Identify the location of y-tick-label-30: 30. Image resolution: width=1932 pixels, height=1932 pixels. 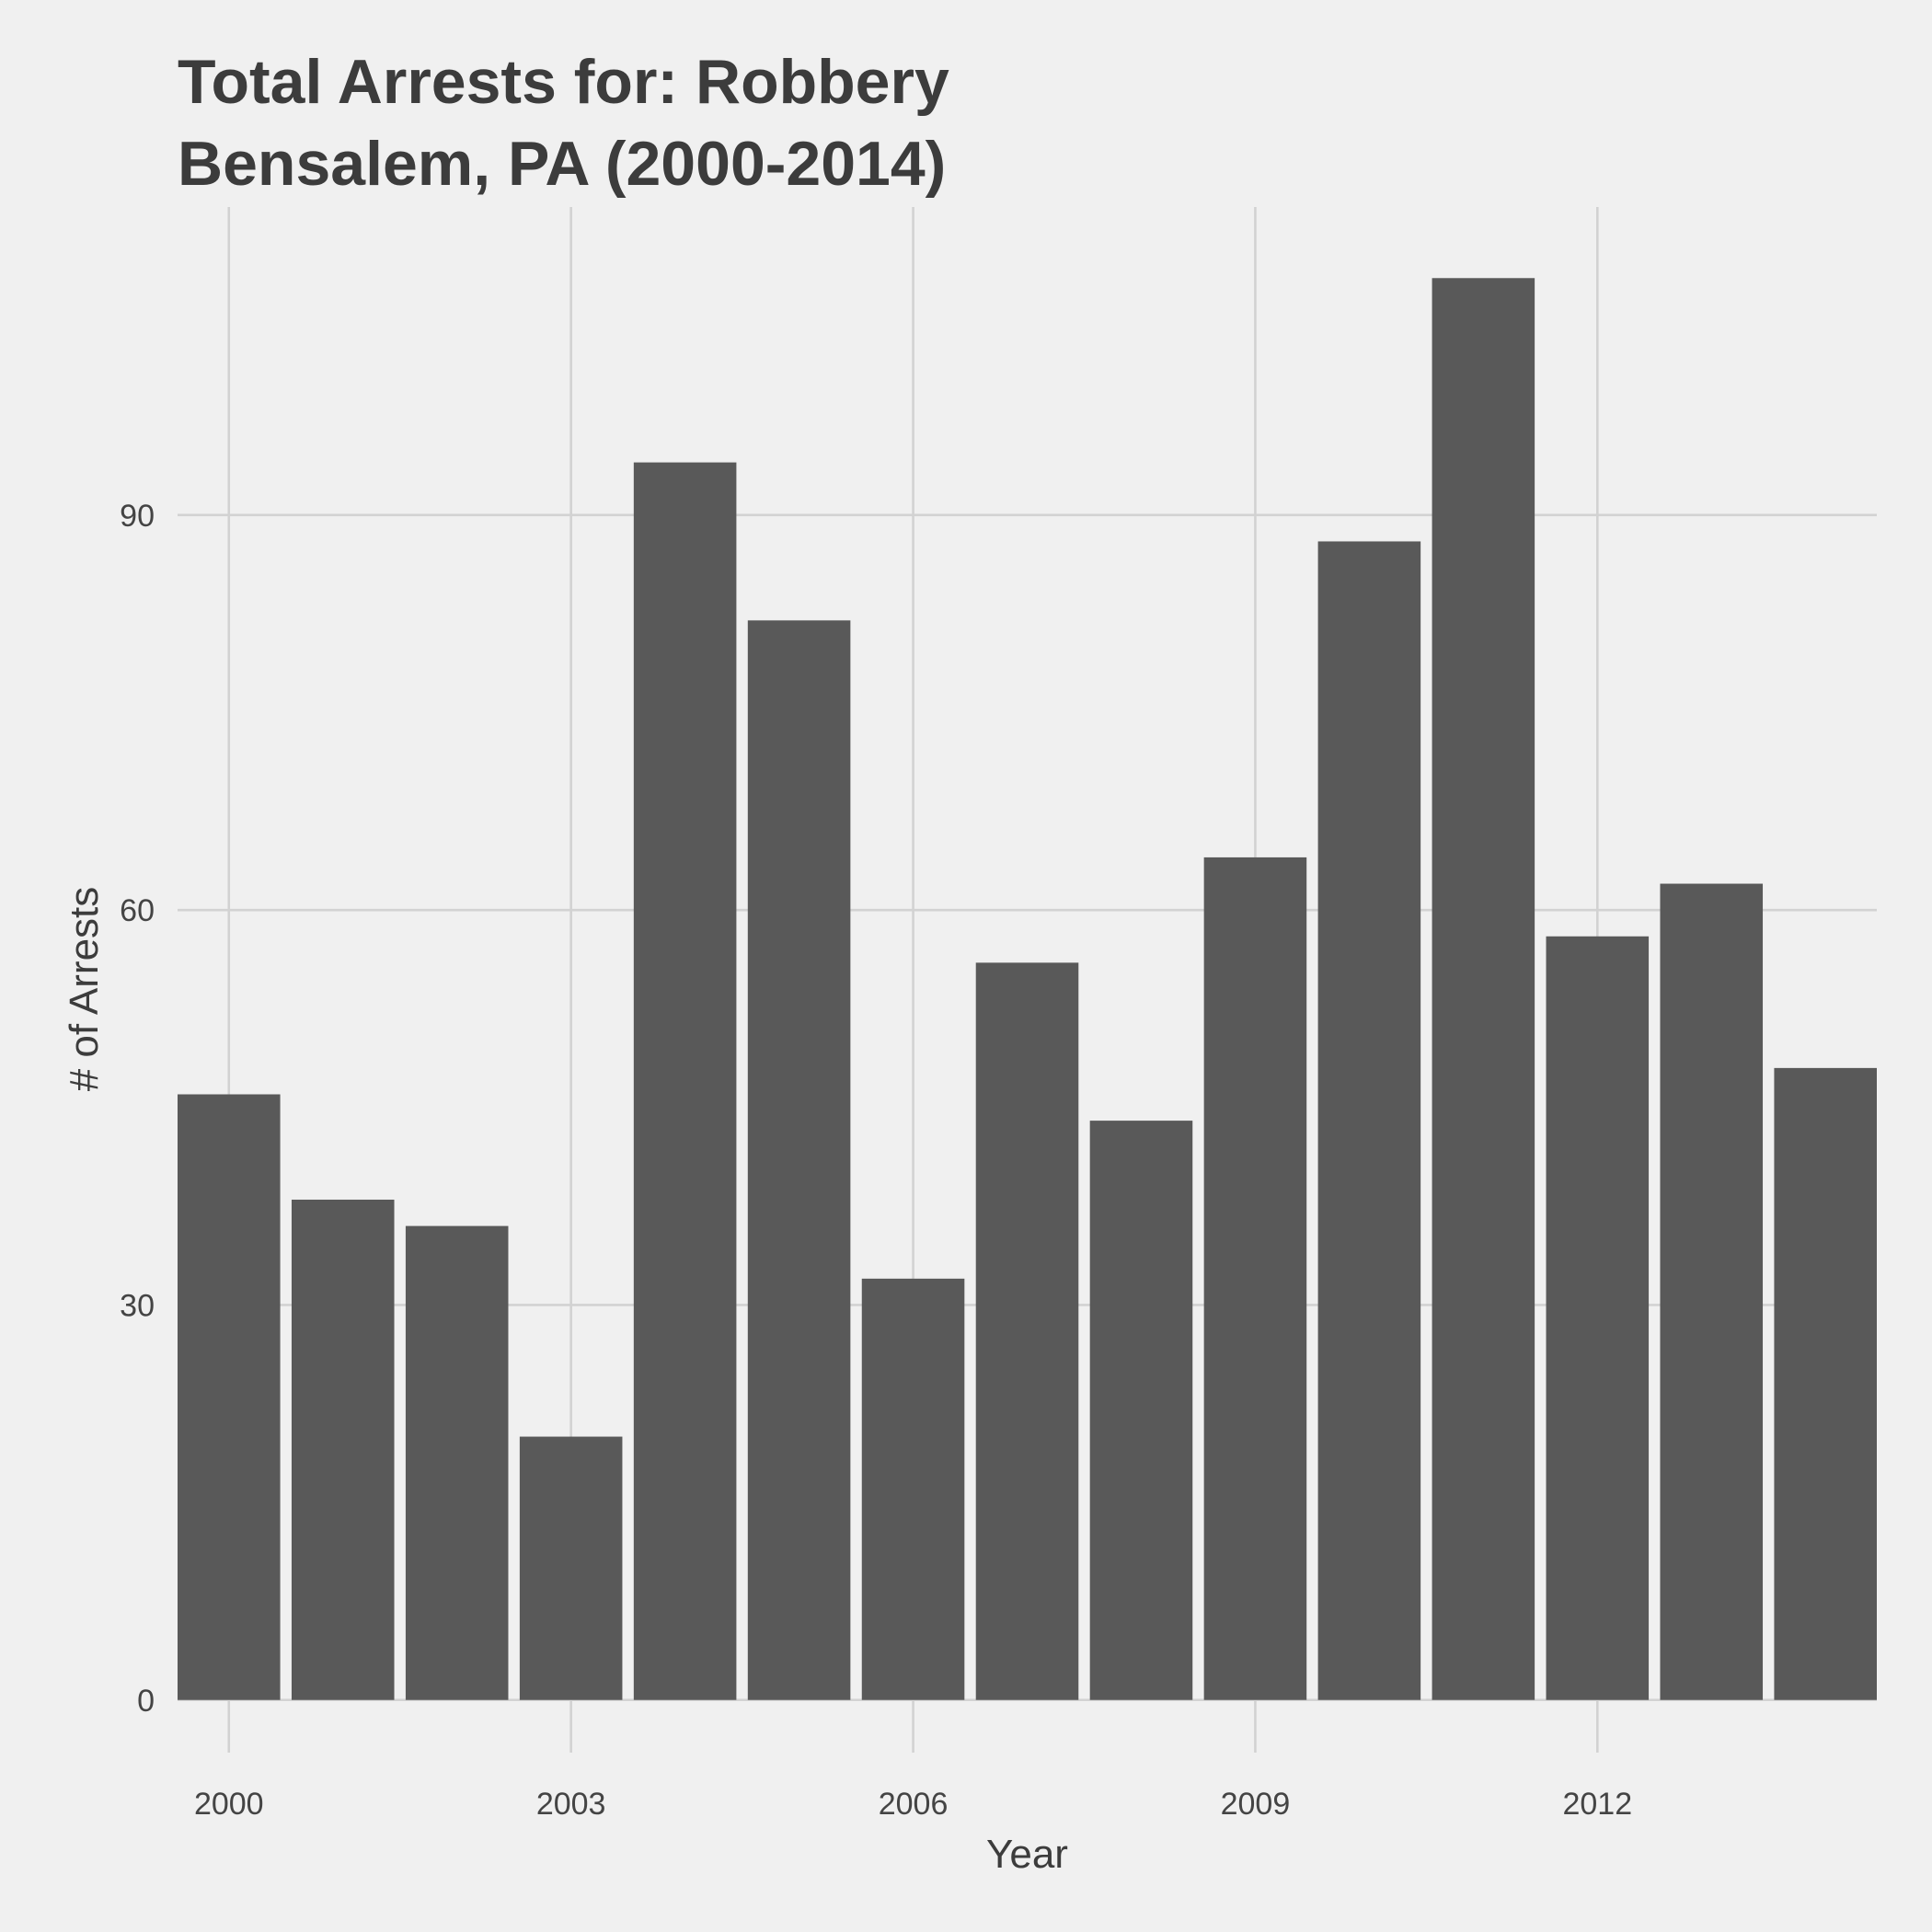
(137, 1305).